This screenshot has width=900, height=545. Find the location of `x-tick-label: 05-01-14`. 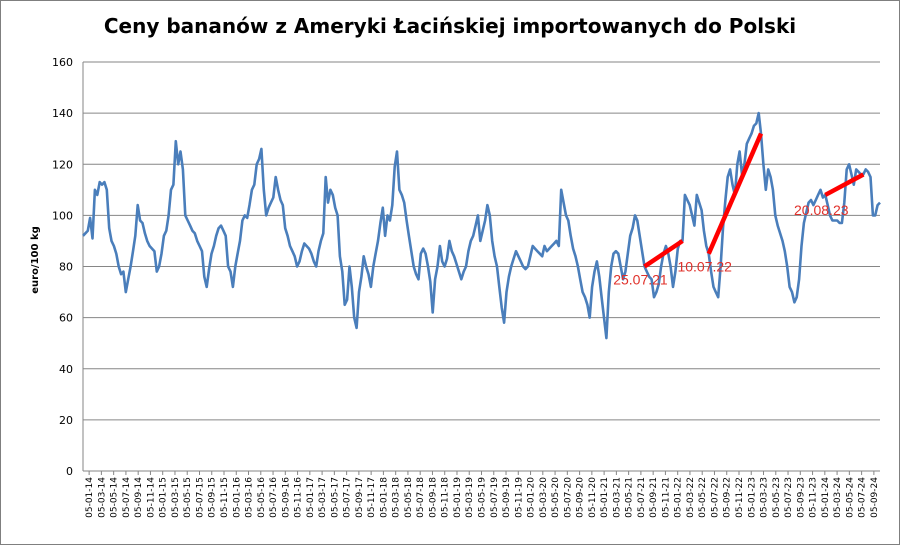

x-tick-label: 05-01-14 is located at coordinates (90, 497).